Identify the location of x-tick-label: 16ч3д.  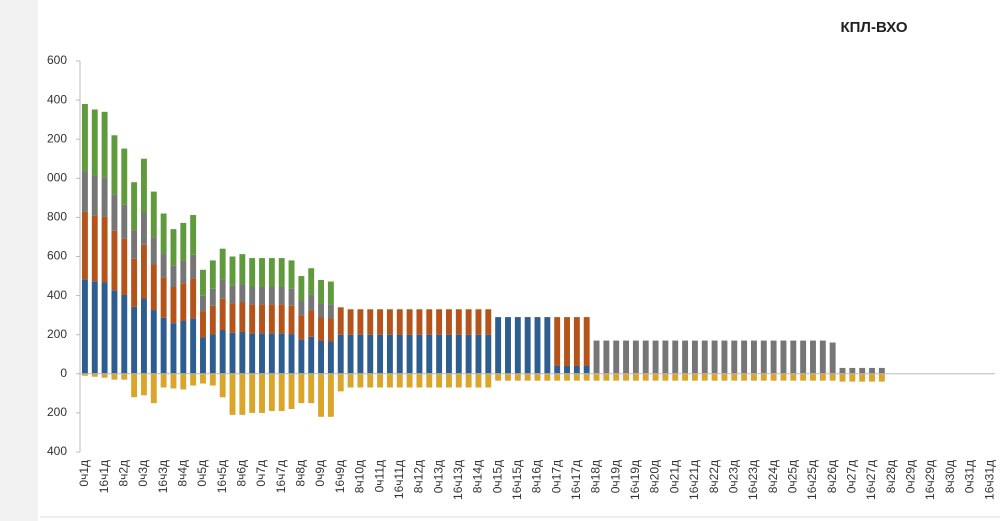
(163, 476).